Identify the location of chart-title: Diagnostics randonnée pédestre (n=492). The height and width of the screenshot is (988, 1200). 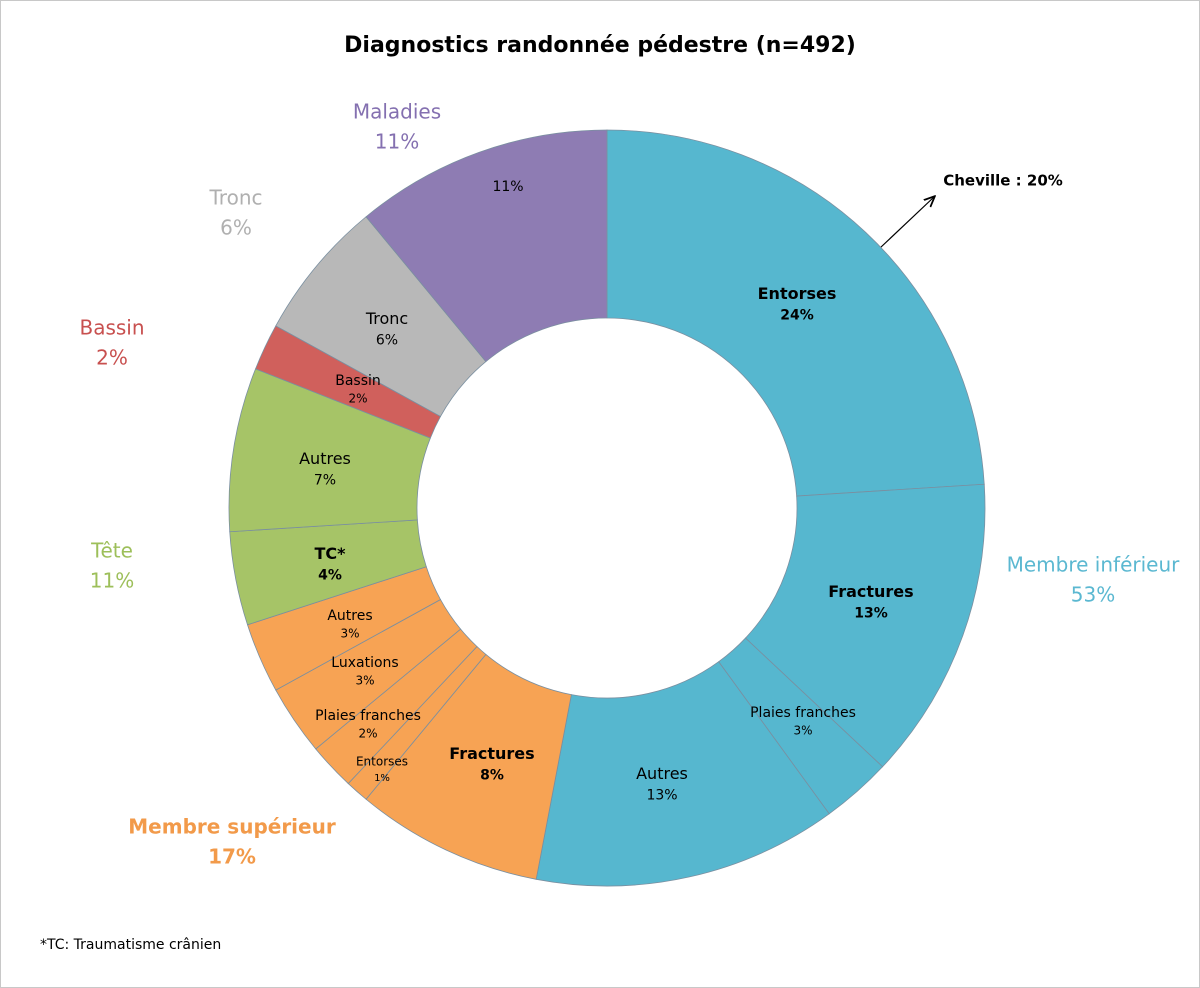
(600, 45).